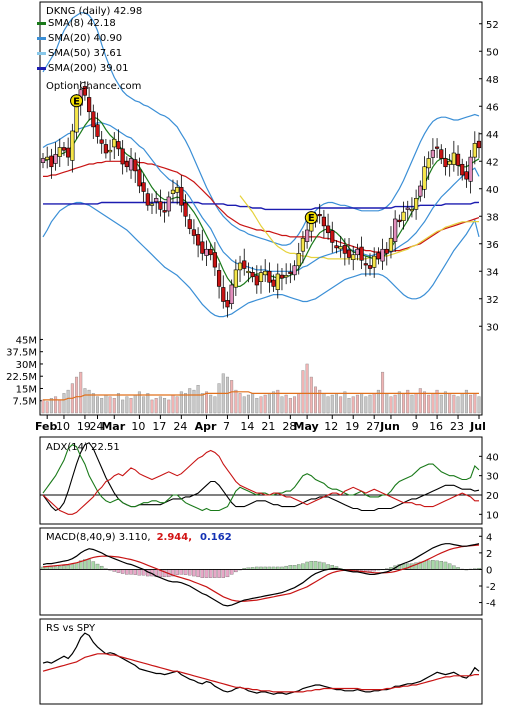 This screenshot has height=706, width=526. Describe the element at coordinates (260, 482) in the screenshot. I see `adx-series-line` at that location.